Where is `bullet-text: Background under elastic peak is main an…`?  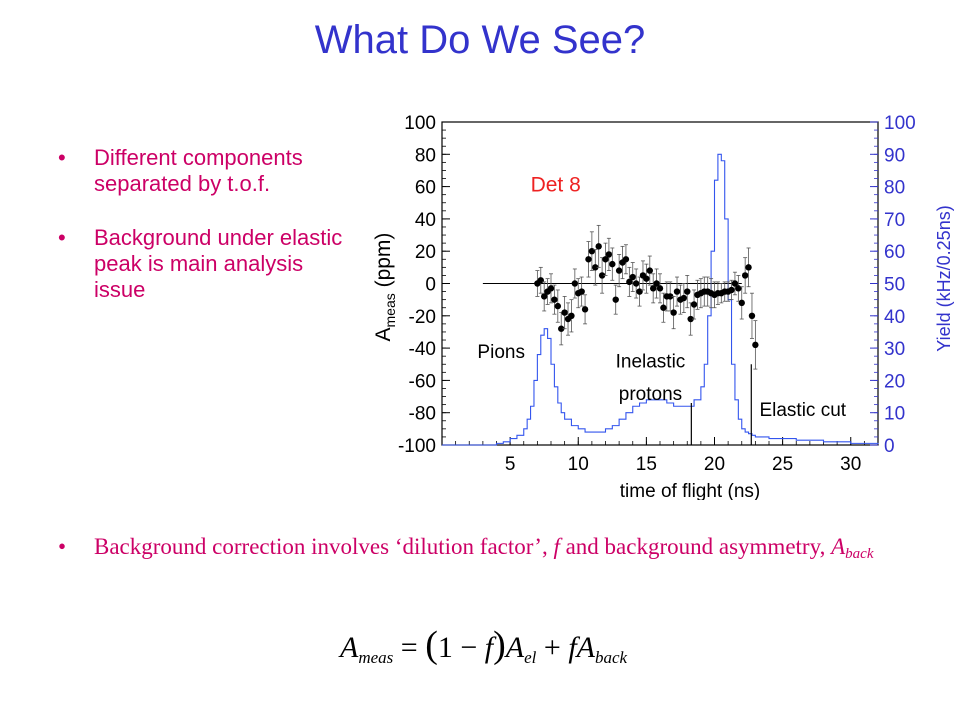
bullet-text: Background under elastic peak is main an… is located at coordinates (218, 263).